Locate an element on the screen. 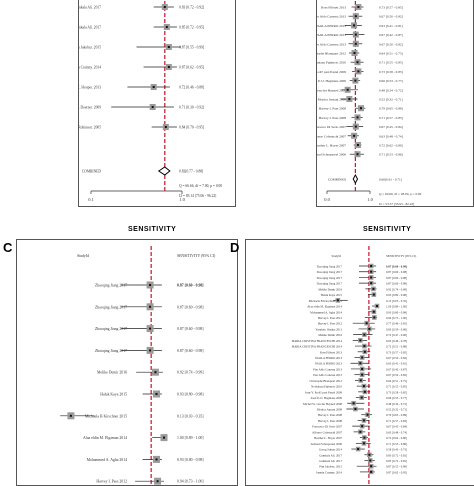 This screenshot has width=474, height=486. study-label: Alfonso Celestuchi 2007 is located at coordinates (331, 136).